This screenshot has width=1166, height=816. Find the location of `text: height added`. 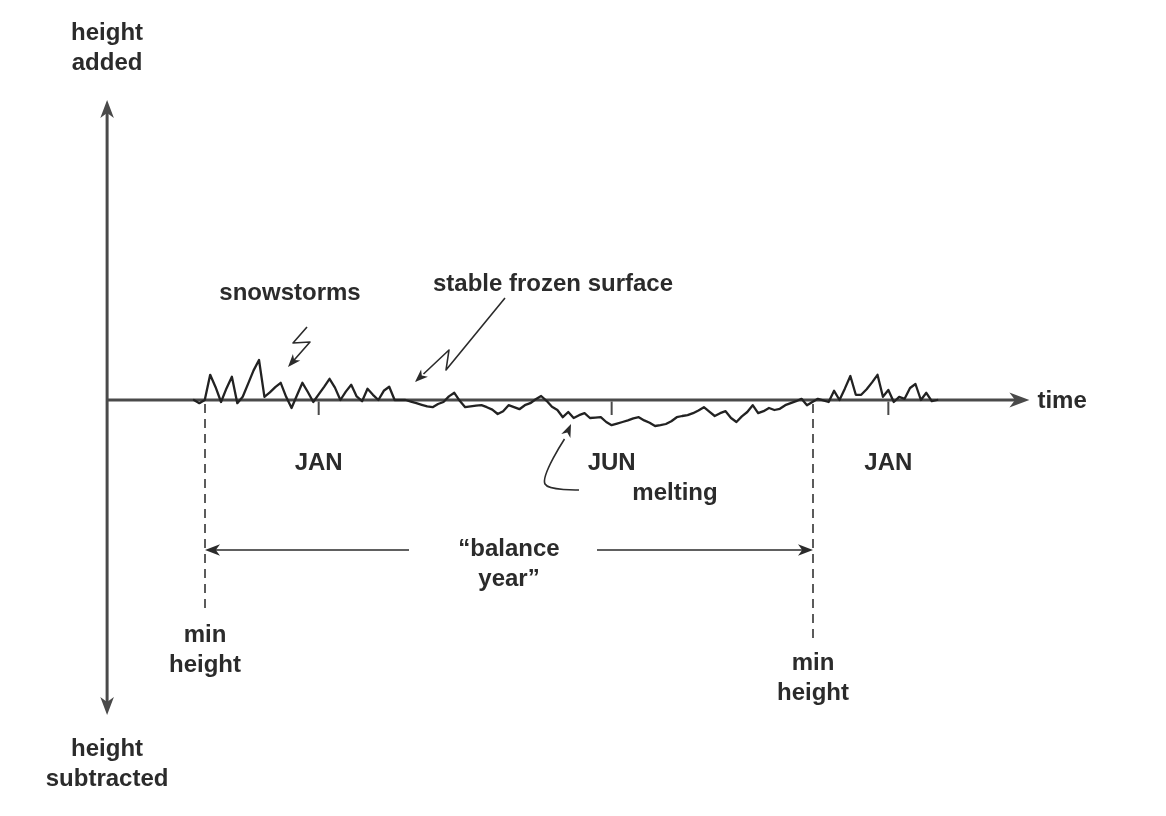

text: height added is located at coordinates (107, 46).